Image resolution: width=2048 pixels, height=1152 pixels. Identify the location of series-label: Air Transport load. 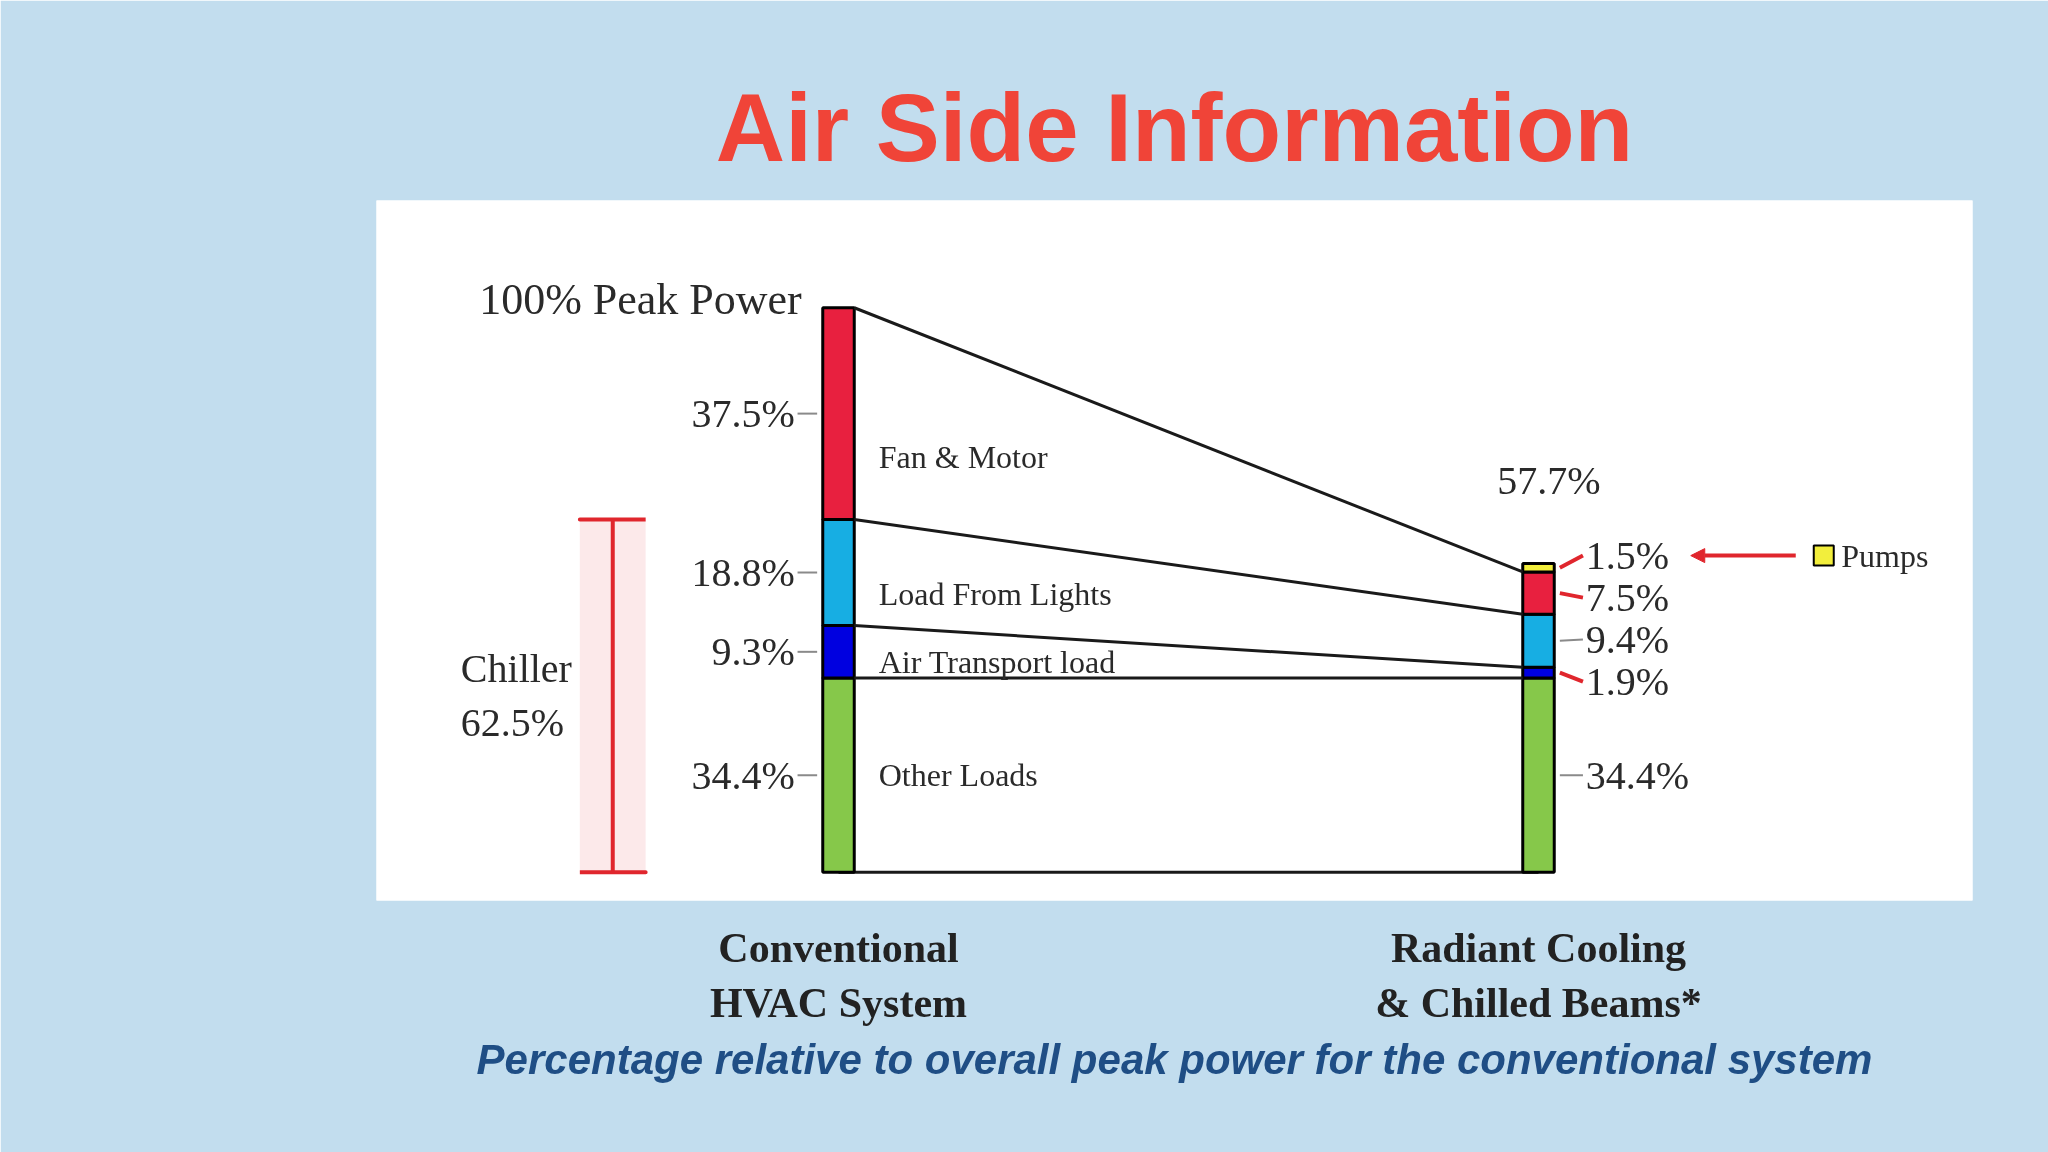
(997, 661).